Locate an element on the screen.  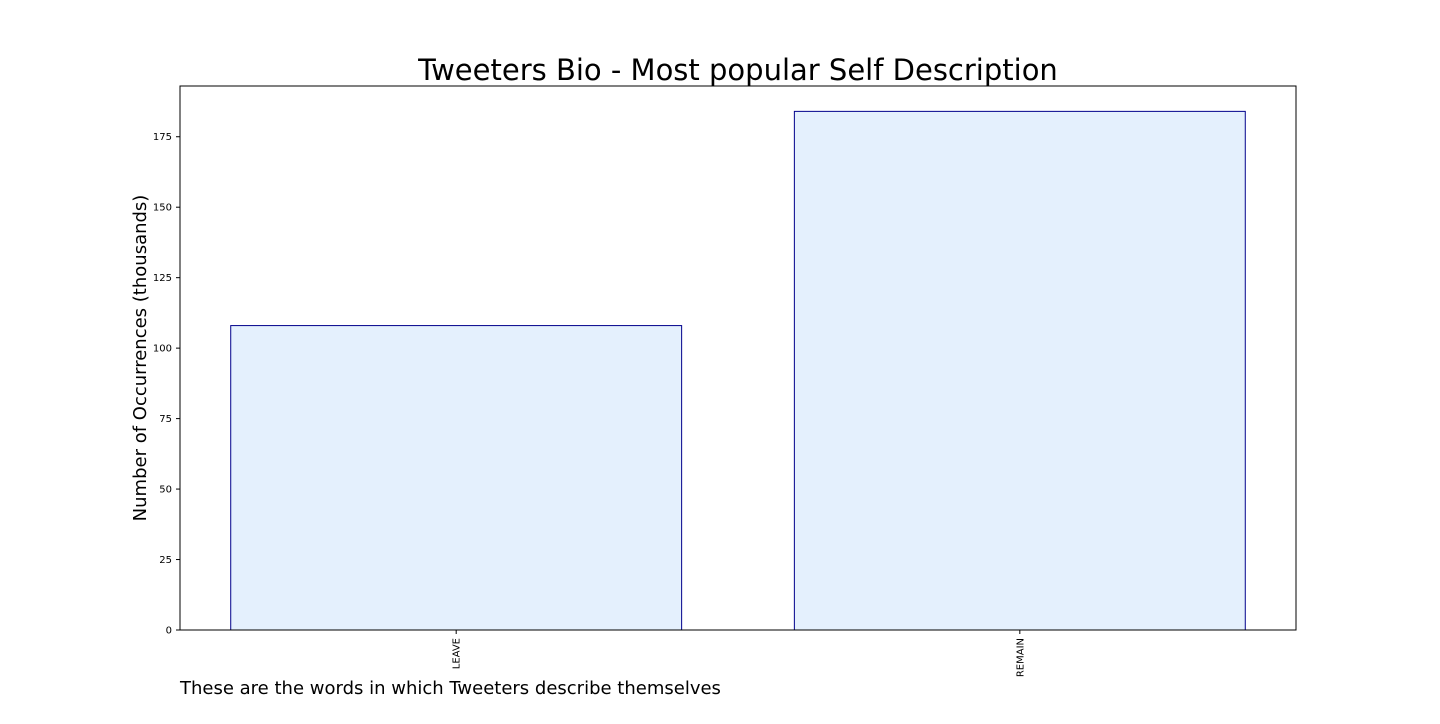
y-tick-label: 0 is located at coordinates (169, 631).